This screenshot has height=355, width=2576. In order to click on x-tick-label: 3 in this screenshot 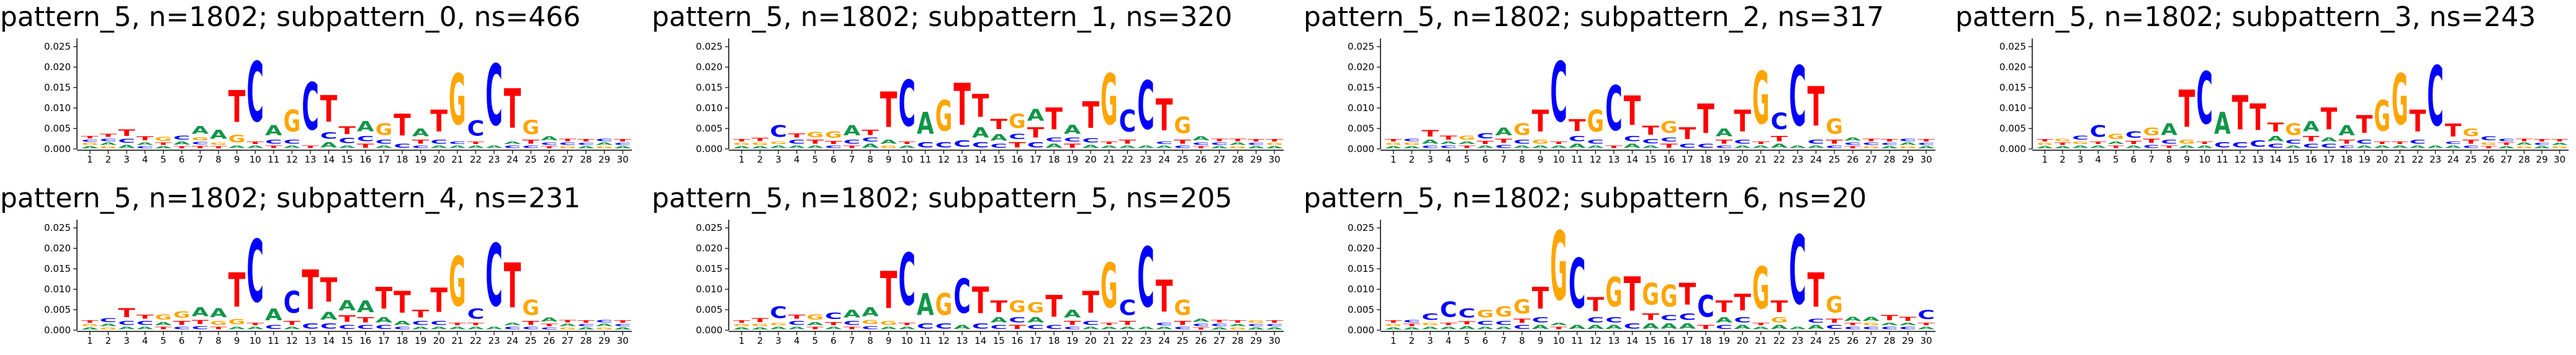, I will do `click(2081, 159)`.